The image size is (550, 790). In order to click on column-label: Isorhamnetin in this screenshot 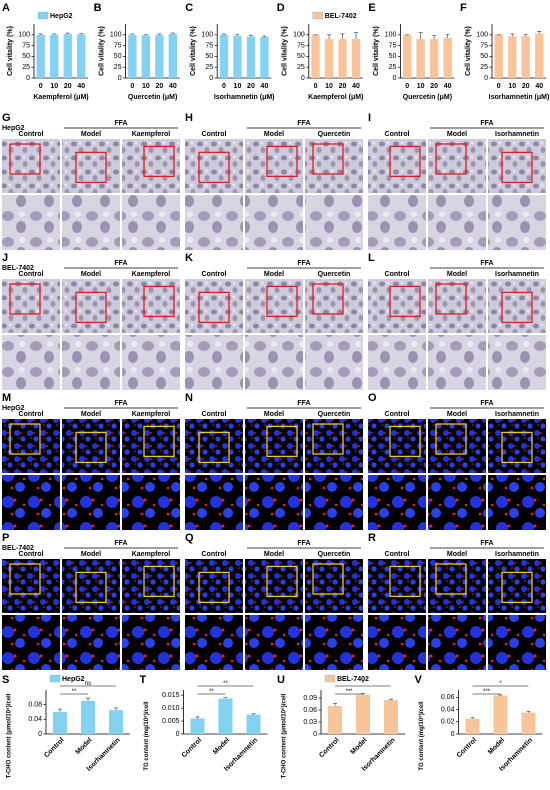, I will do `click(517, 134)`.